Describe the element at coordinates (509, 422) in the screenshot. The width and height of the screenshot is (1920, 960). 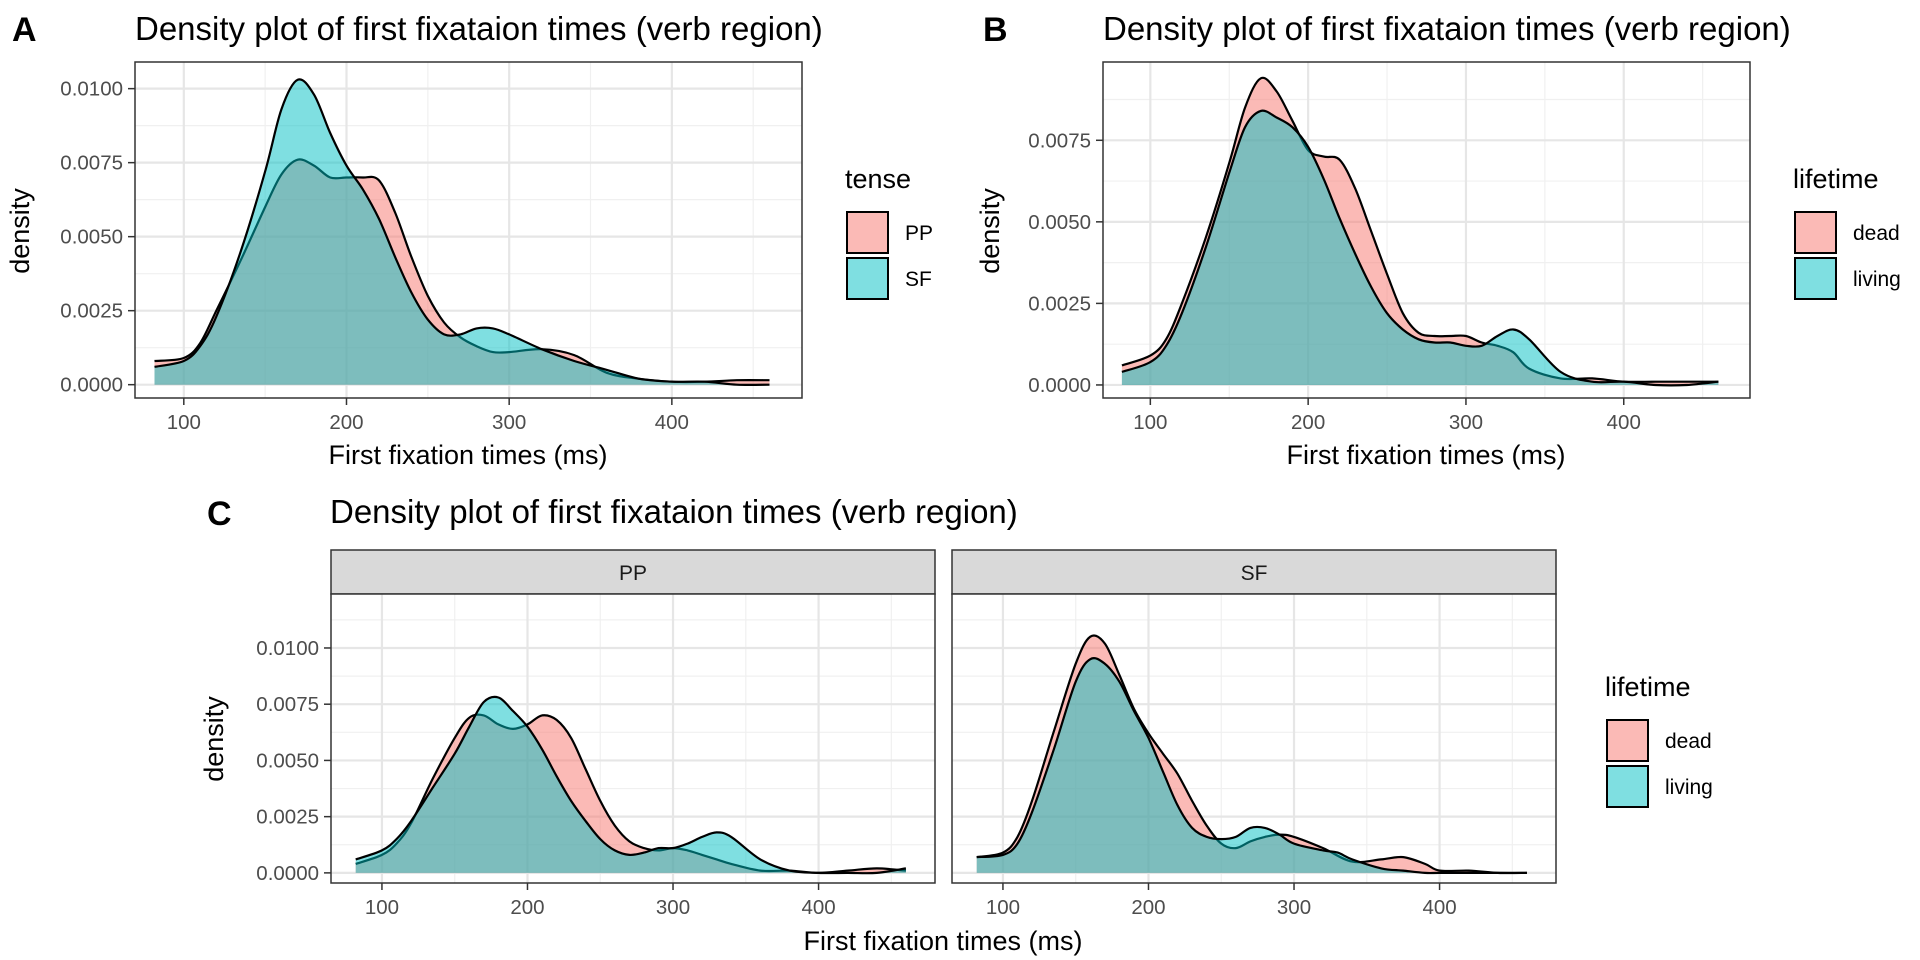
I see `x-tick-label-a: 300` at that location.